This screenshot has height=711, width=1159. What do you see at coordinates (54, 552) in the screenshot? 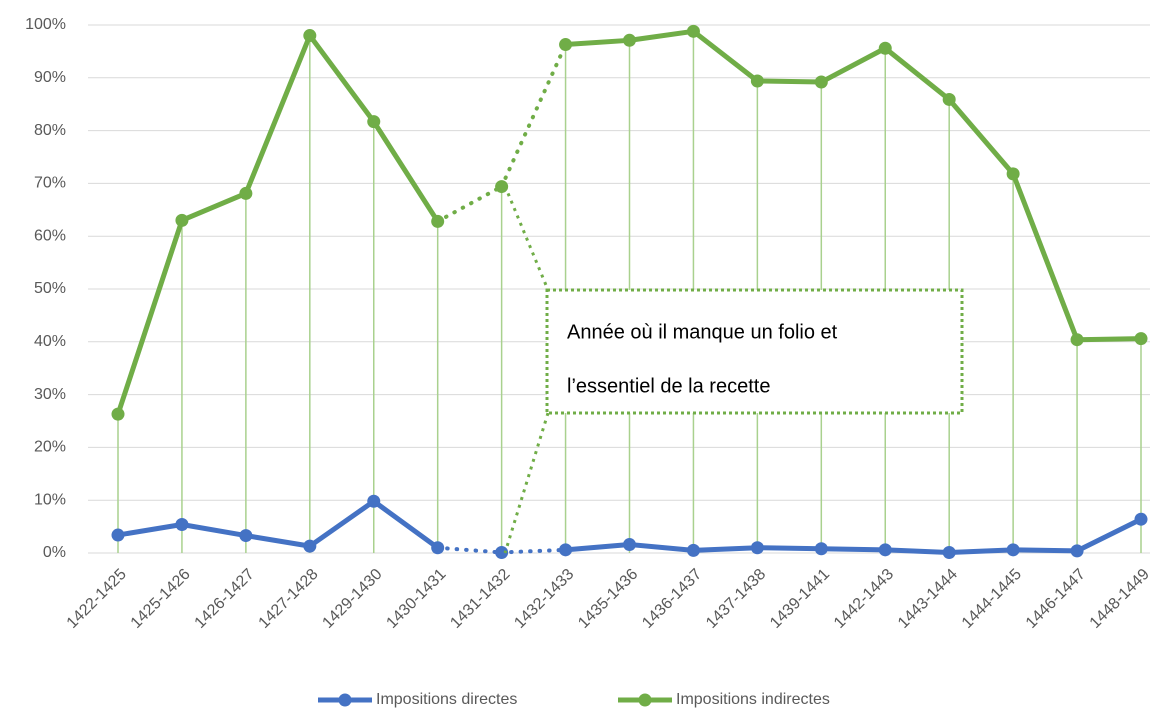
I see `y-tick-label: 0%` at bounding box center [54, 552].